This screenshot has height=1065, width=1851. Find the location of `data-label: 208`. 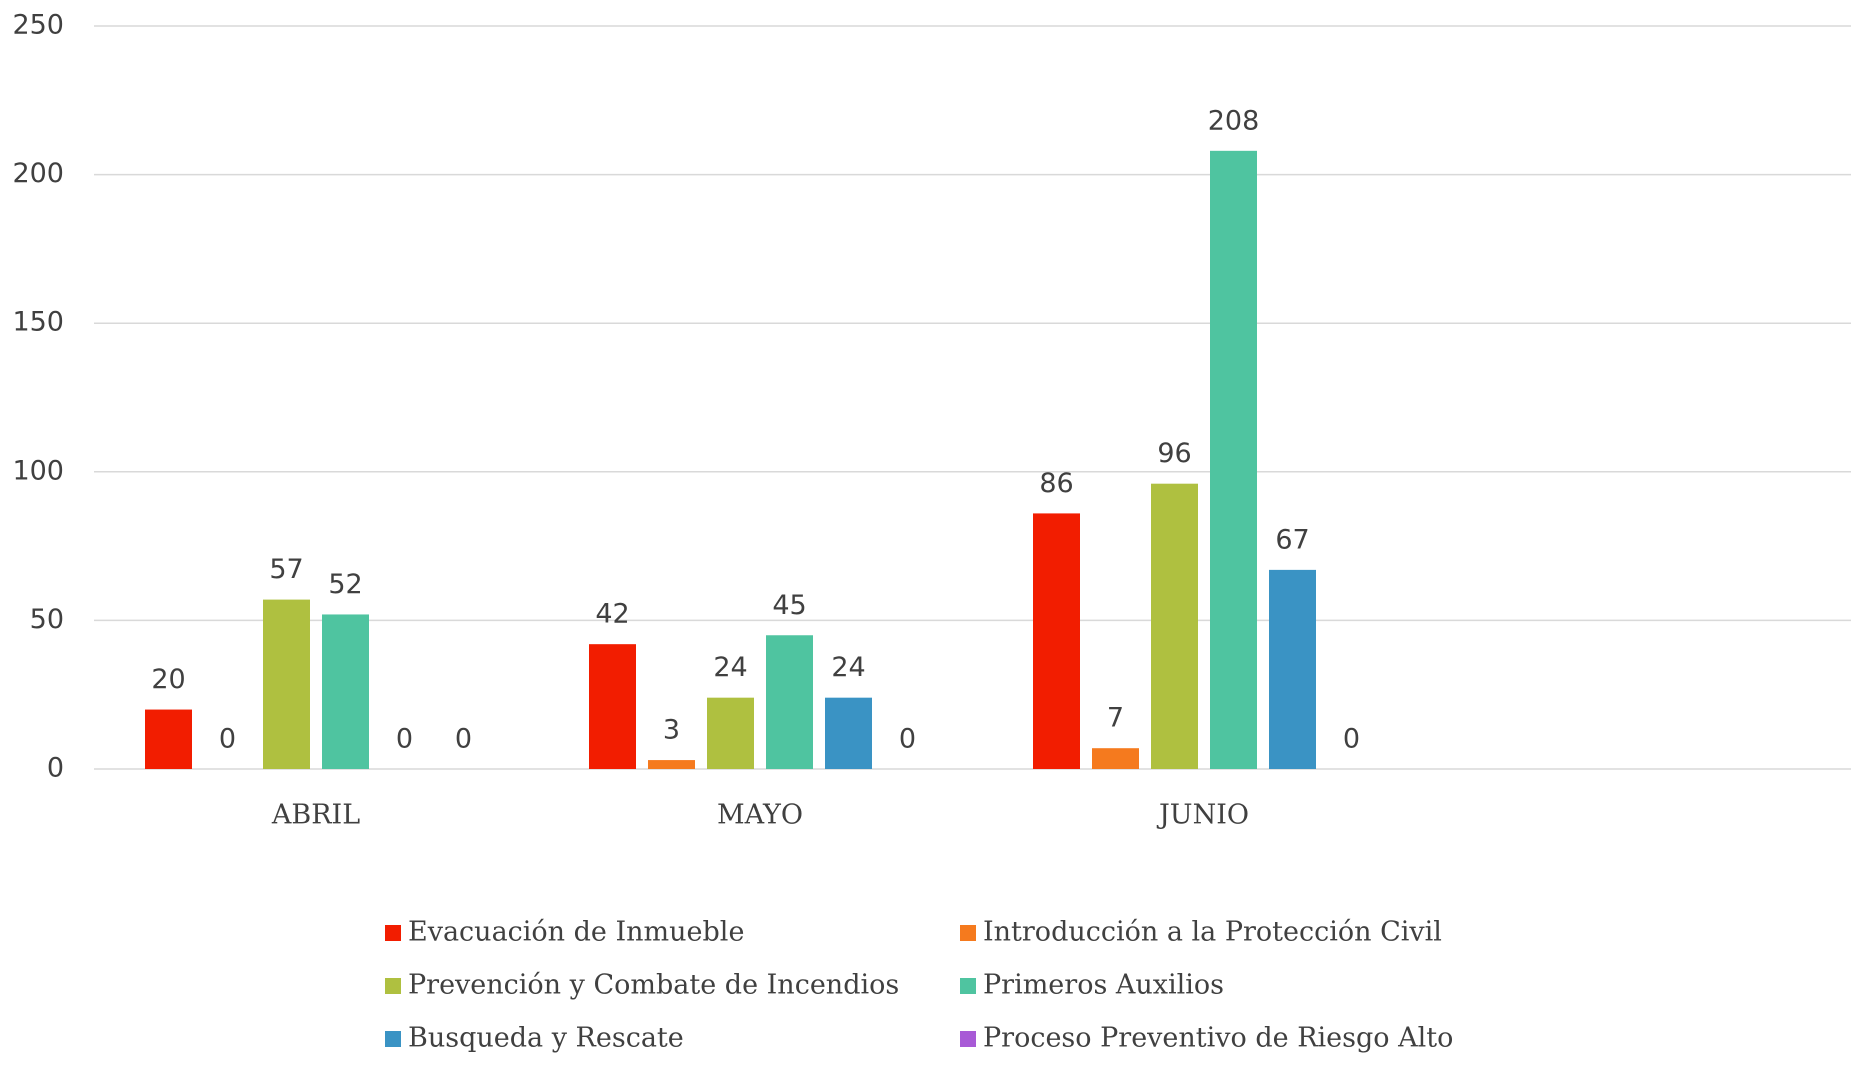

data-label: 208 is located at coordinates (1234, 120).